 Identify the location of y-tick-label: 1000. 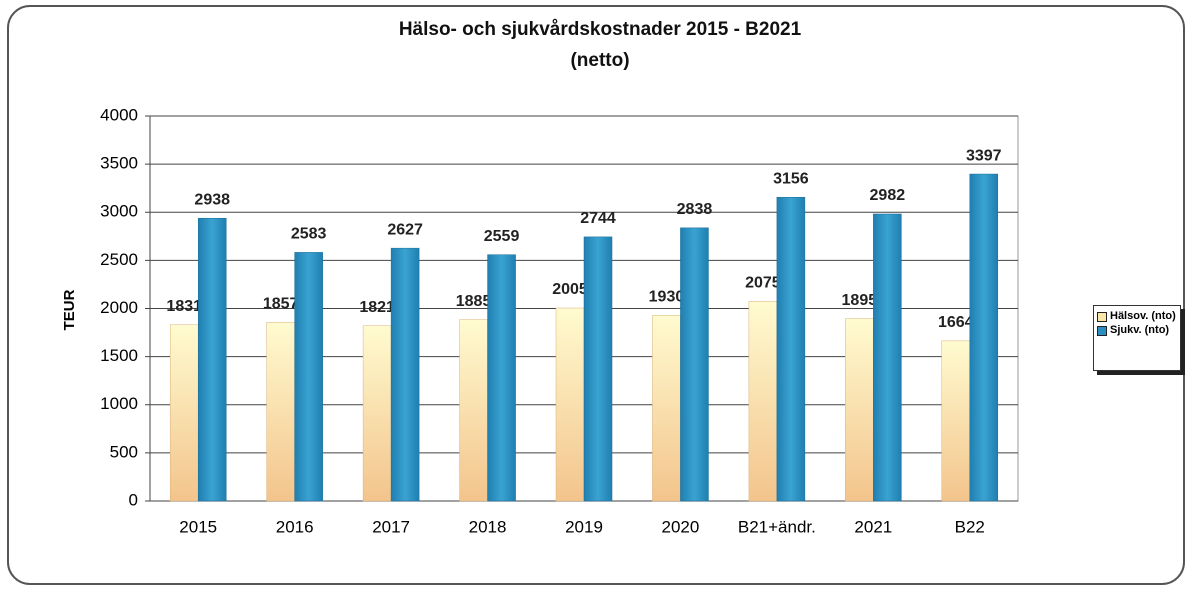
(119, 403).